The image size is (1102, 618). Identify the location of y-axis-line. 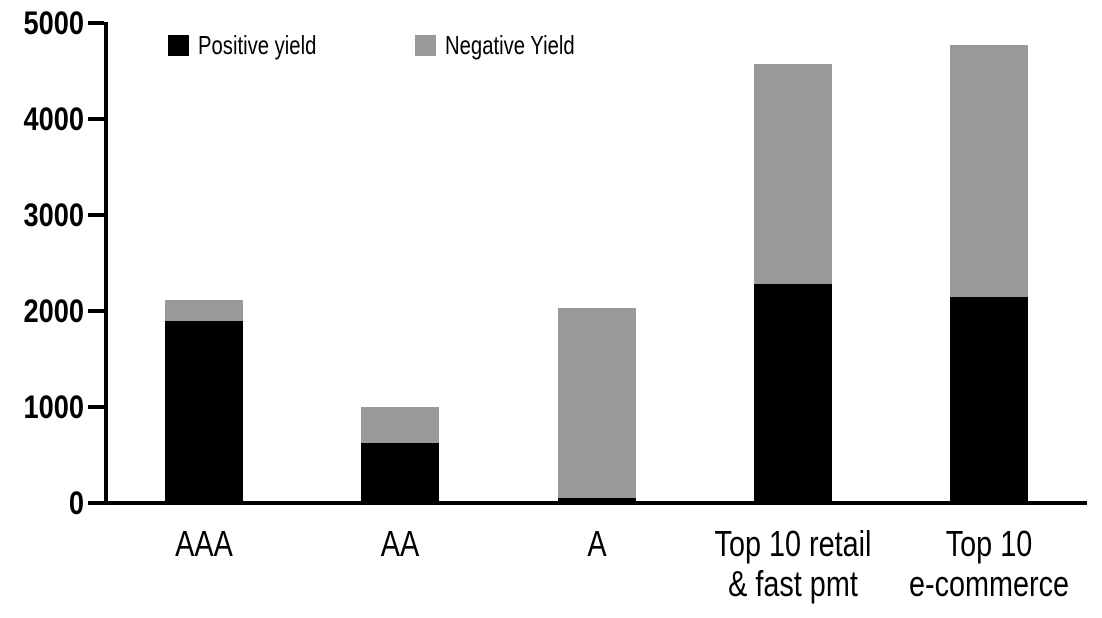
(106, 263).